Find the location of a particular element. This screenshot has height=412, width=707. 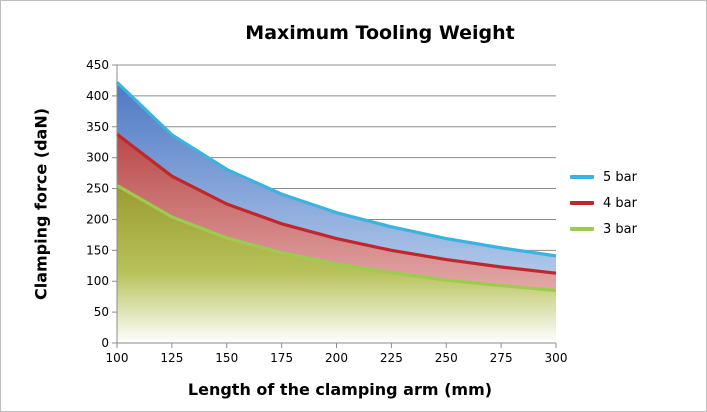

legend-swatch-3-bar is located at coordinates (582, 229).